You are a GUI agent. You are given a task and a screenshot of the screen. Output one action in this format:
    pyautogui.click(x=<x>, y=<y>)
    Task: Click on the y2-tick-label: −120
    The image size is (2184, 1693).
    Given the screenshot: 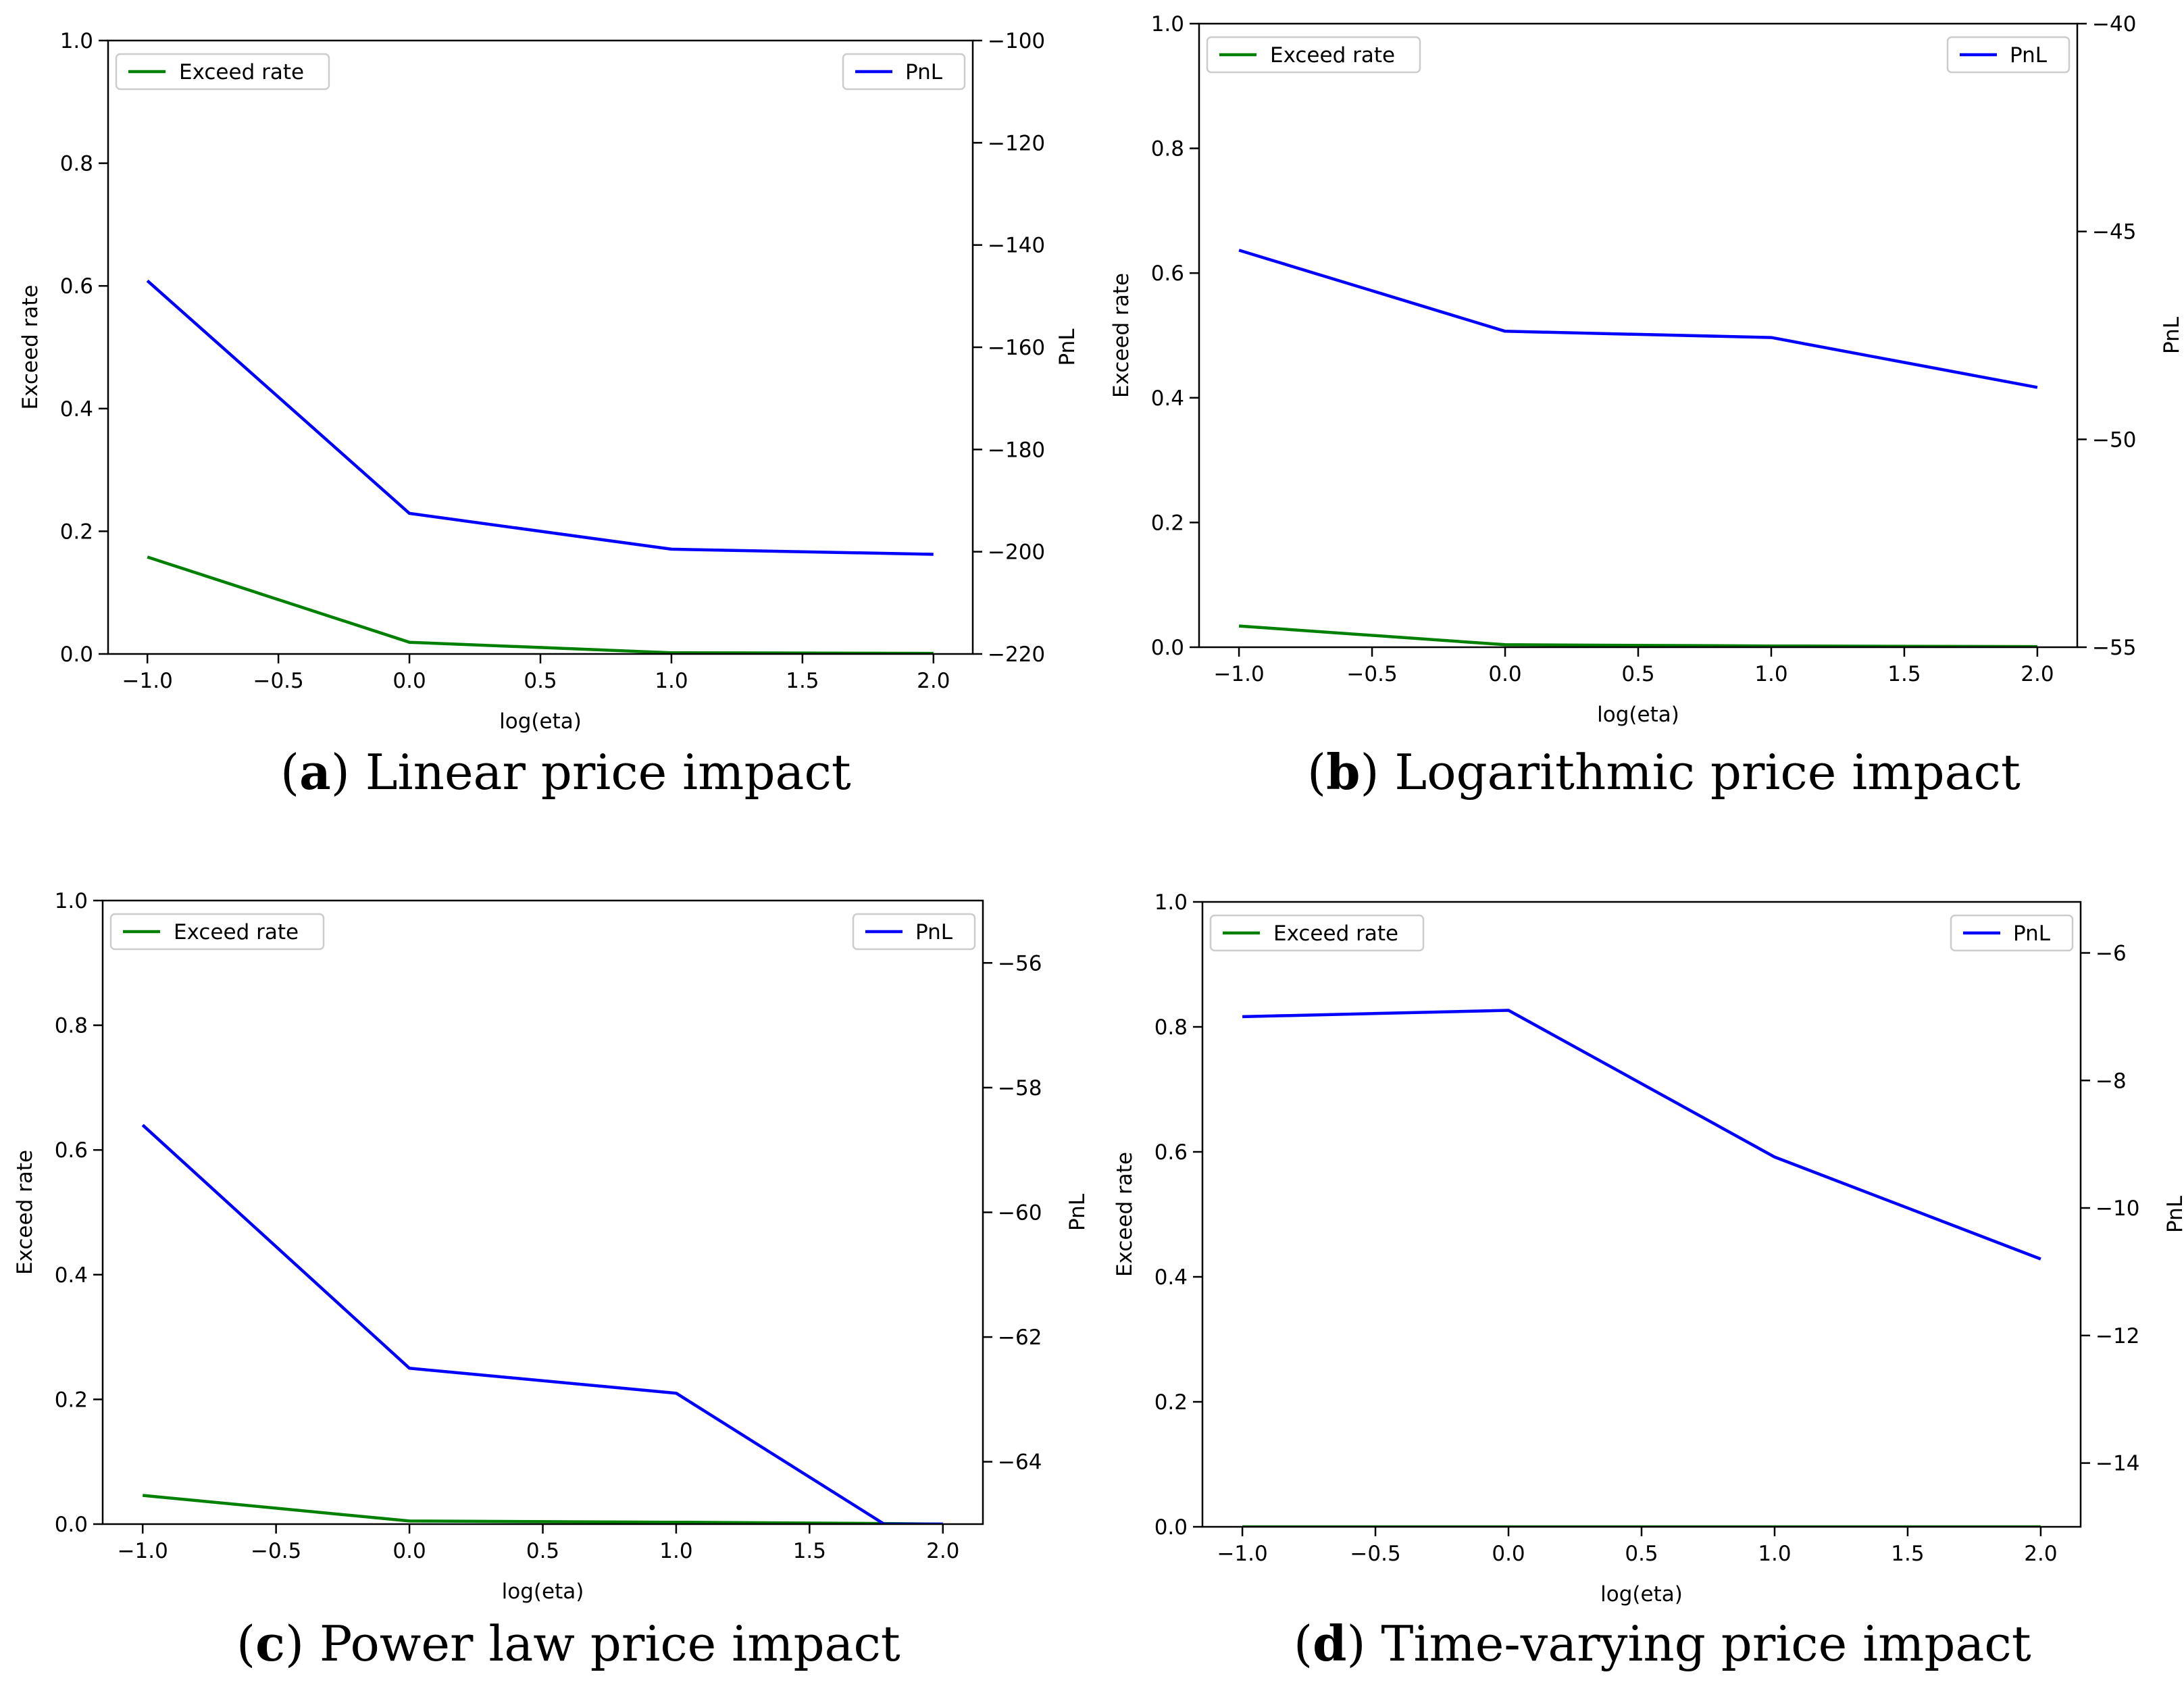 What is the action you would take?
    pyautogui.click(x=1016, y=143)
    